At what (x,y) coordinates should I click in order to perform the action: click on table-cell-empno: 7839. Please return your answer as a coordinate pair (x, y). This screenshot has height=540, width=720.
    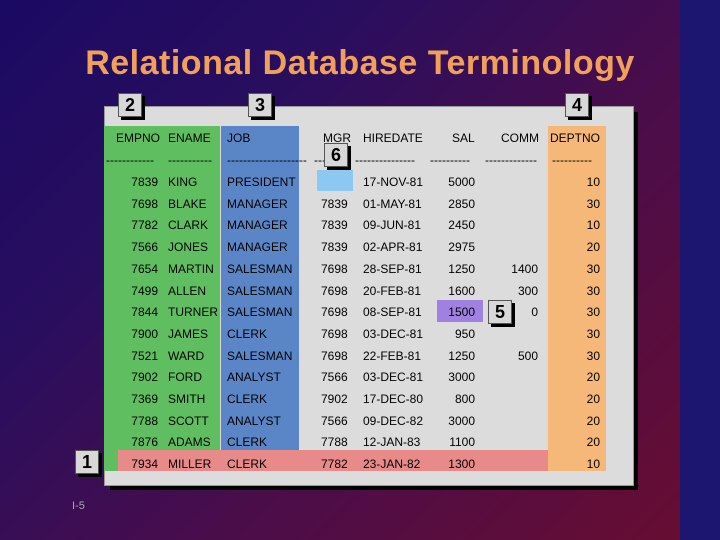
    Looking at the image, I should click on (144, 182).